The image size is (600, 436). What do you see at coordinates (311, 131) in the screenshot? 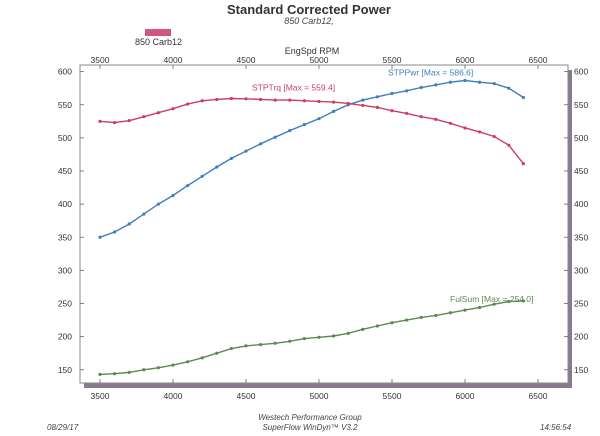
I see `stptrq-line` at bounding box center [311, 131].